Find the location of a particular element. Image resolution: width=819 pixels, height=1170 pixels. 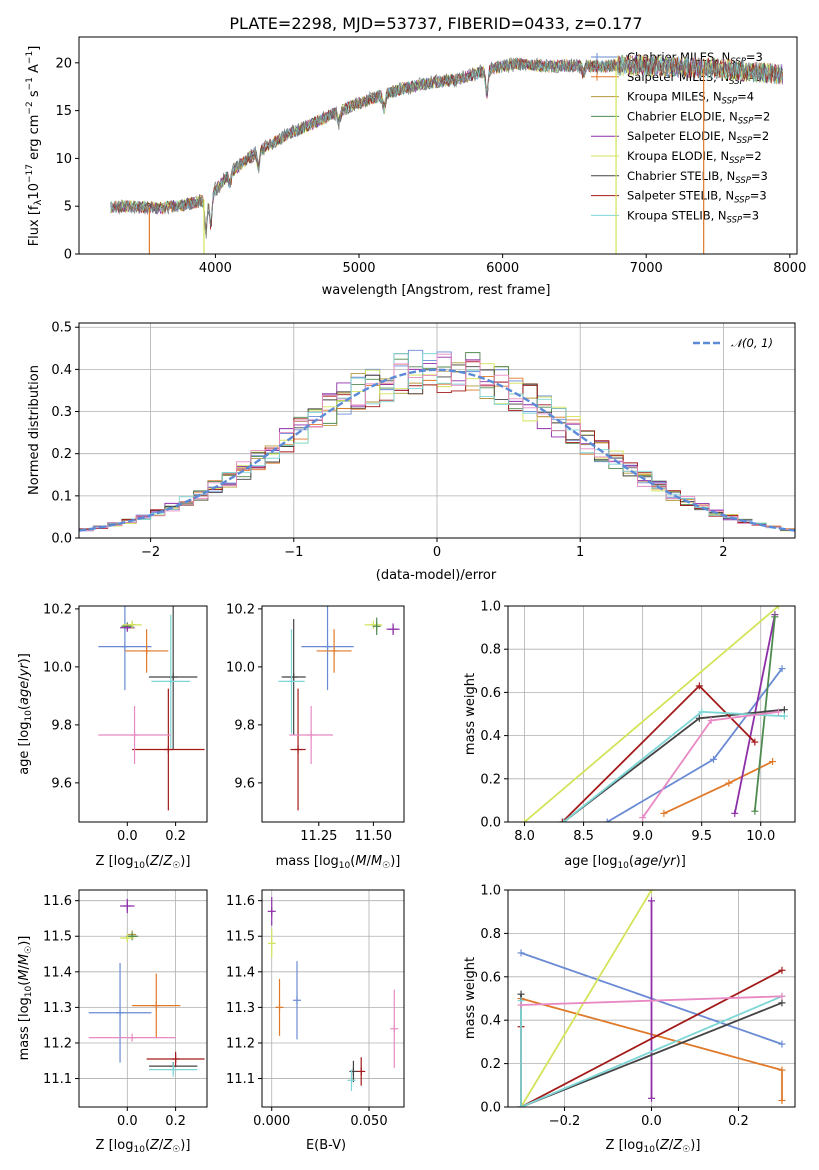

age-z-ylabel: age [log10(age/yr)] is located at coordinates (25, 714).